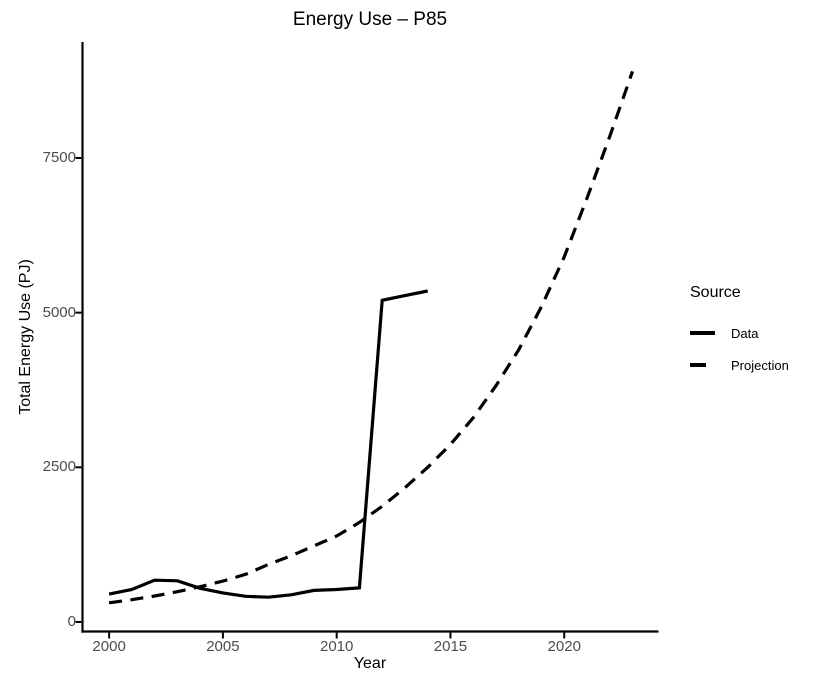 The height and width of the screenshot is (692, 830). I want to click on x-axis-title: Year, so click(370, 663).